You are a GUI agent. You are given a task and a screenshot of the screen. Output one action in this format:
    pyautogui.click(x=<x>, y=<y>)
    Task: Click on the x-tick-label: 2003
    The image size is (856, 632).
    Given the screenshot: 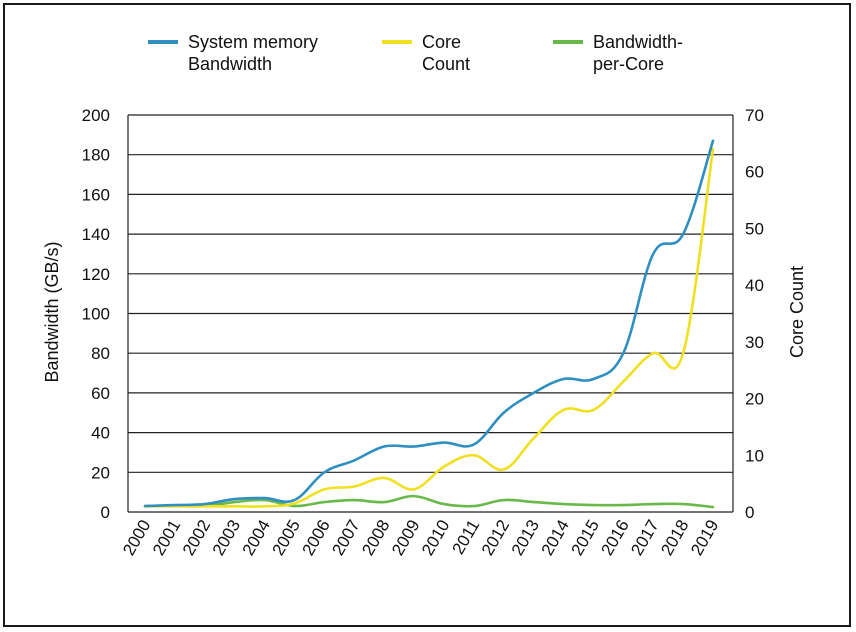 What is the action you would take?
    pyautogui.click(x=226, y=538)
    